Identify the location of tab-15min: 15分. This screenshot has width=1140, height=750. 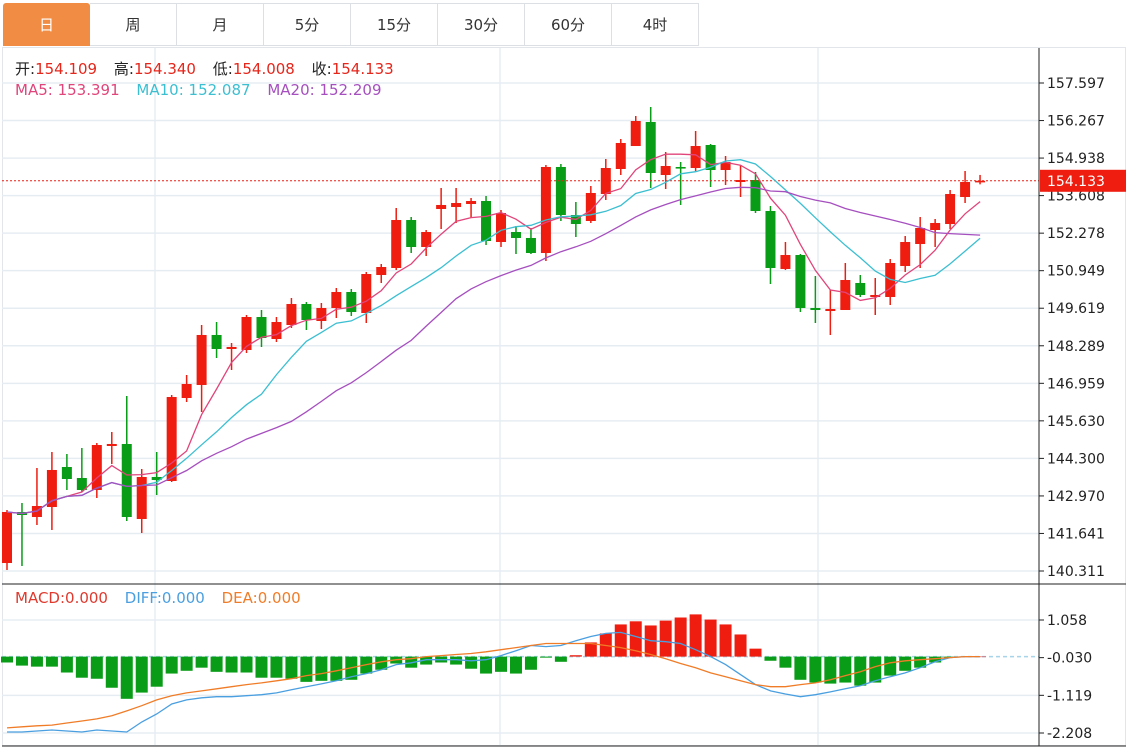
(394, 24).